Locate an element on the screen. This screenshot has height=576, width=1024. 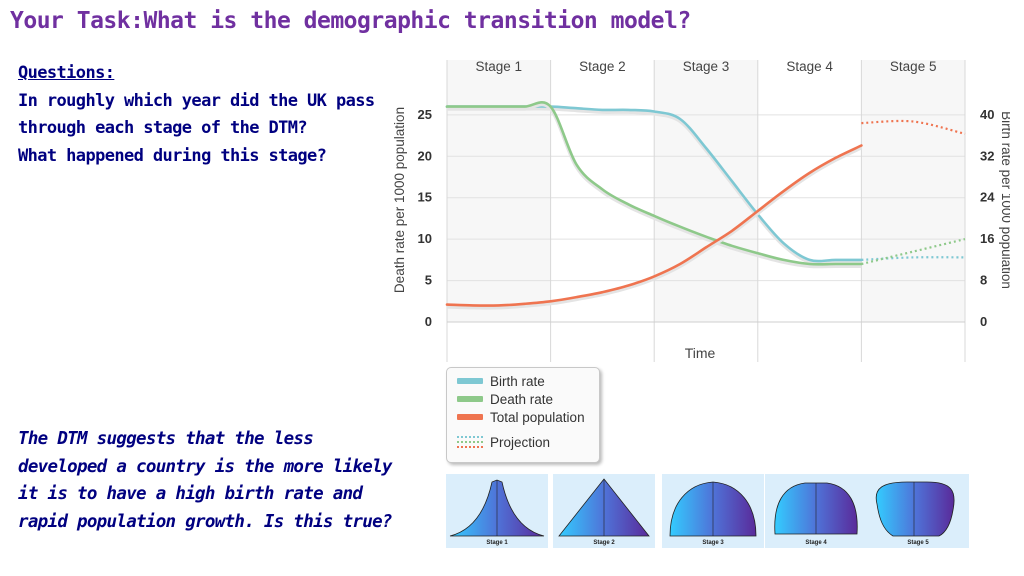
pyramid-stage-5: Stage 5 is located at coordinates (918, 511).